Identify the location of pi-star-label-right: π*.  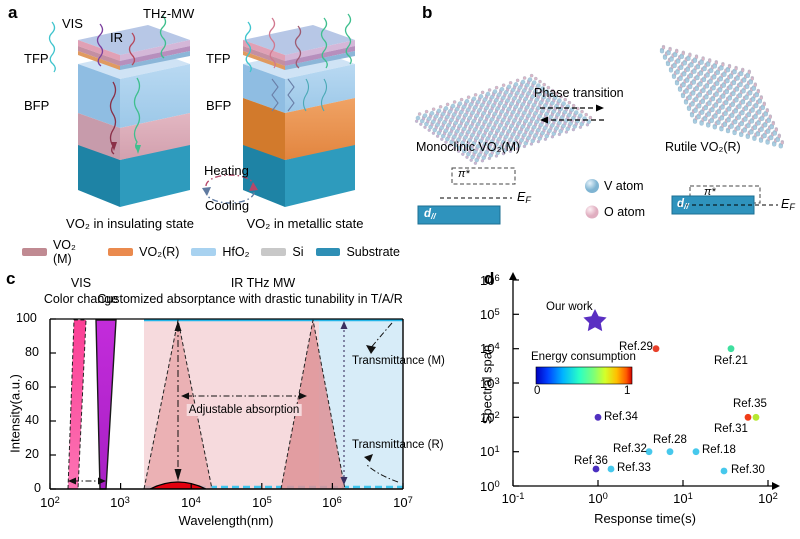
(710, 192).